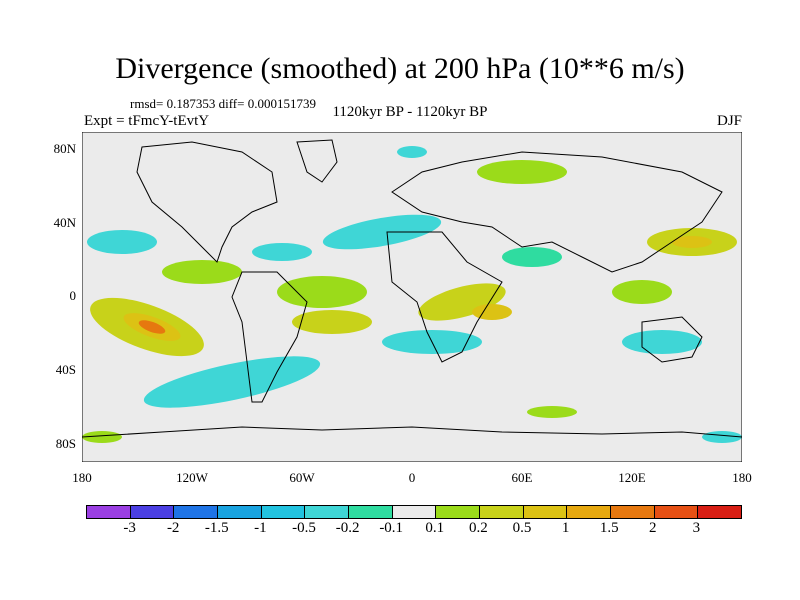  Describe the element at coordinates (304, 528) in the screenshot. I see `colorbar-label: -0.5` at that location.